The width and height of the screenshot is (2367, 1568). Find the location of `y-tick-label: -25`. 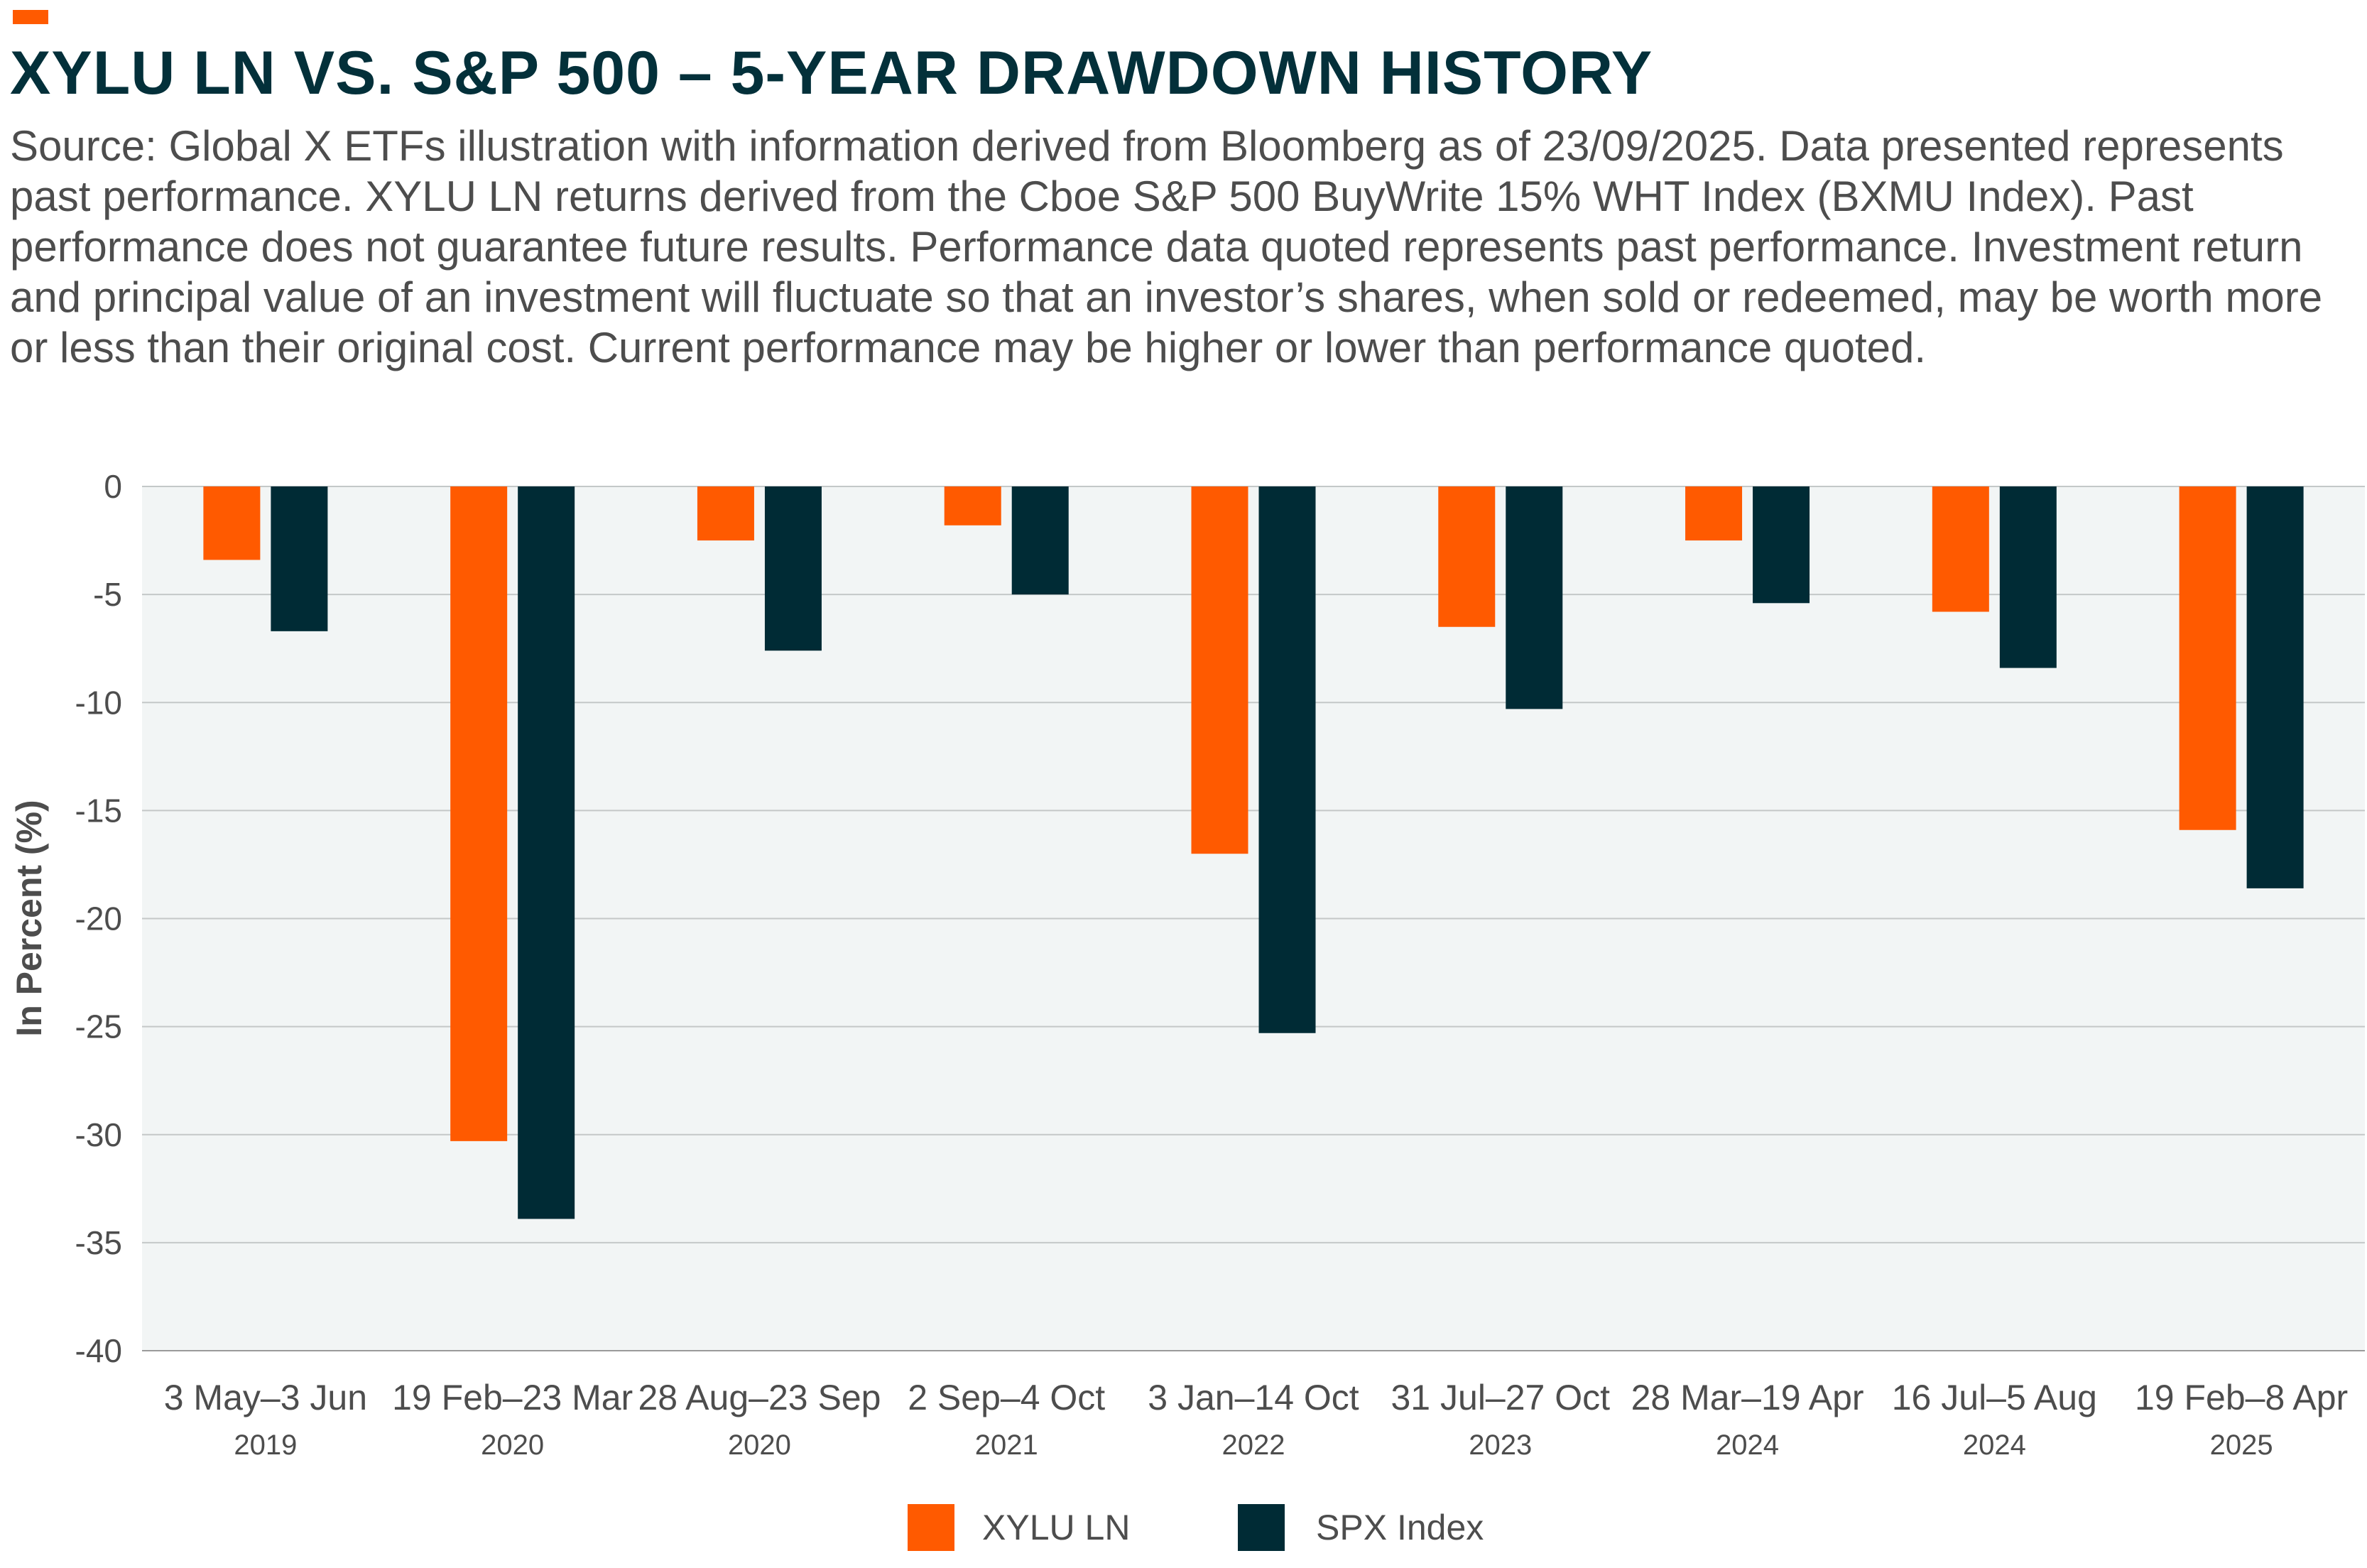

y-tick-label: -25 is located at coordinates (98, 1026).